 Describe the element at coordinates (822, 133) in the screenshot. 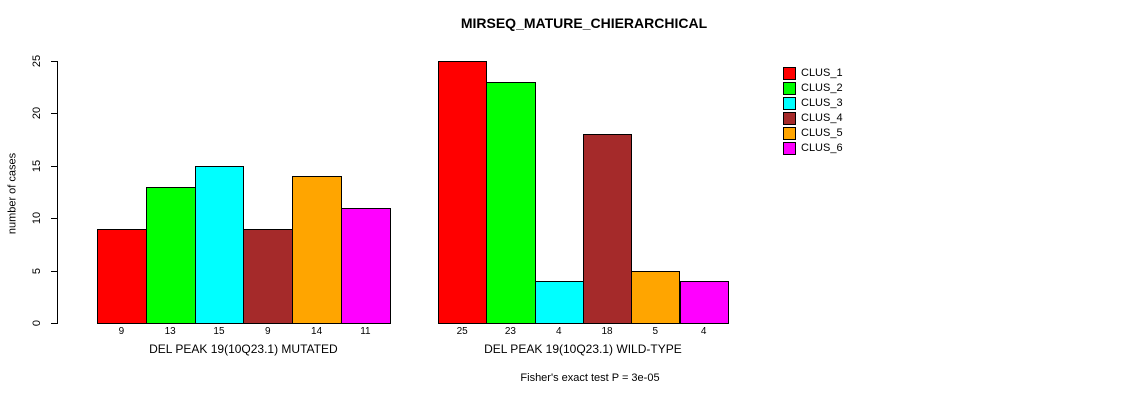

I see `legend-label: CLUS_5` at that location.